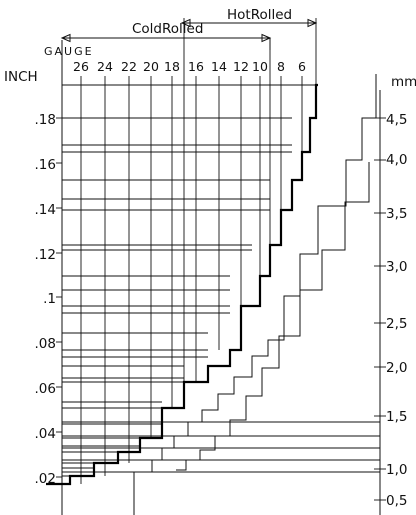  Describe the element at coordinates (196, 66) in the screenshot. I see `gauge-number: 16` at that location.